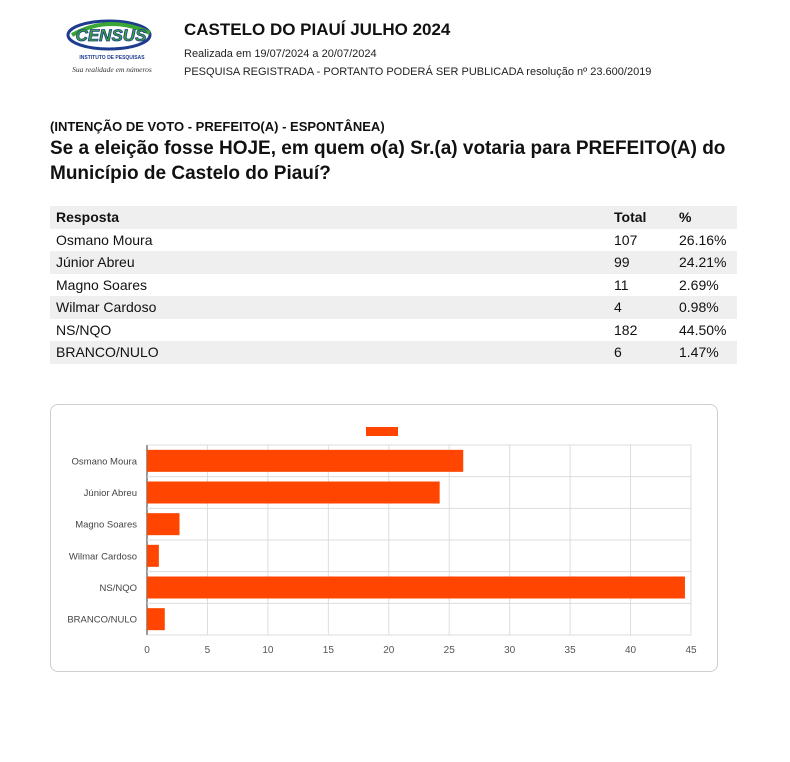 The height and width of the screenshot is (762, 790). Describe the element at coordinates (510, 650) in the screenshot. I see `x-tick-label: 30` at that location.